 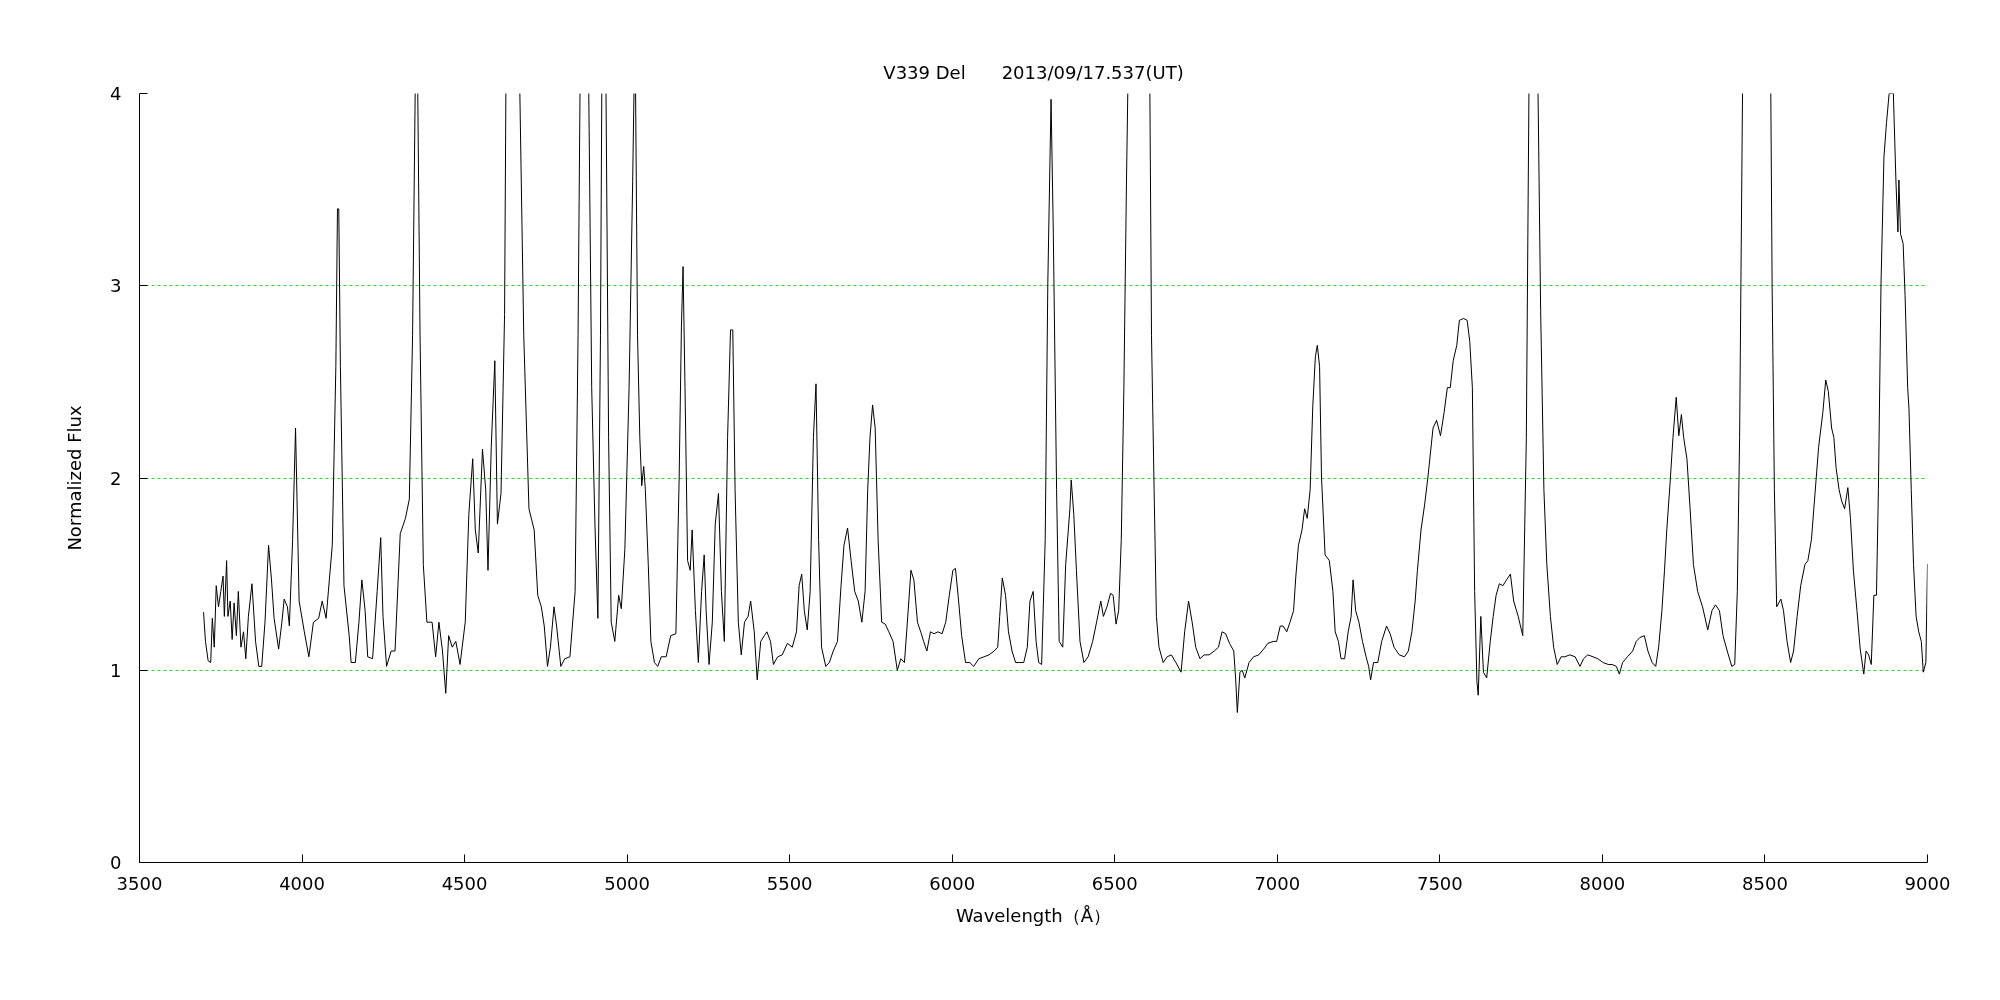 What do you see at coordinates (1765, 883) in the screenshot?
I see `x-tick-label: 8500` at bounding box center [1765, 883].